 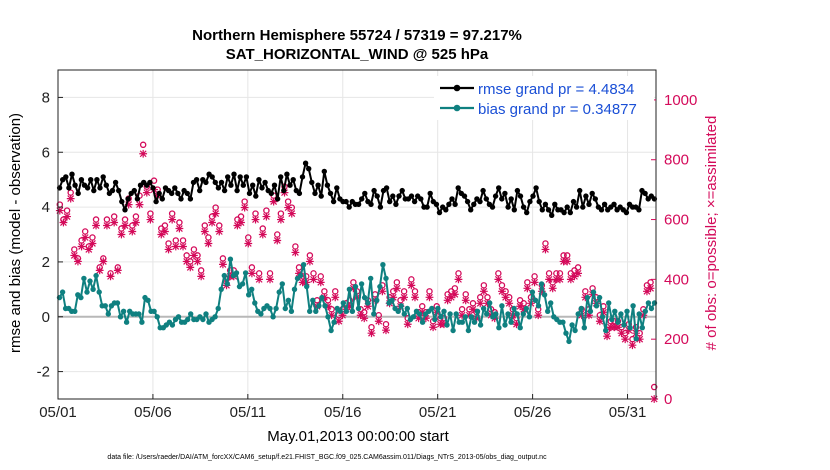 What do you see at coordinates (438, 412) in the screenshot?
I see `x-tick-label: 05/21` at bounding box center [438, 412].